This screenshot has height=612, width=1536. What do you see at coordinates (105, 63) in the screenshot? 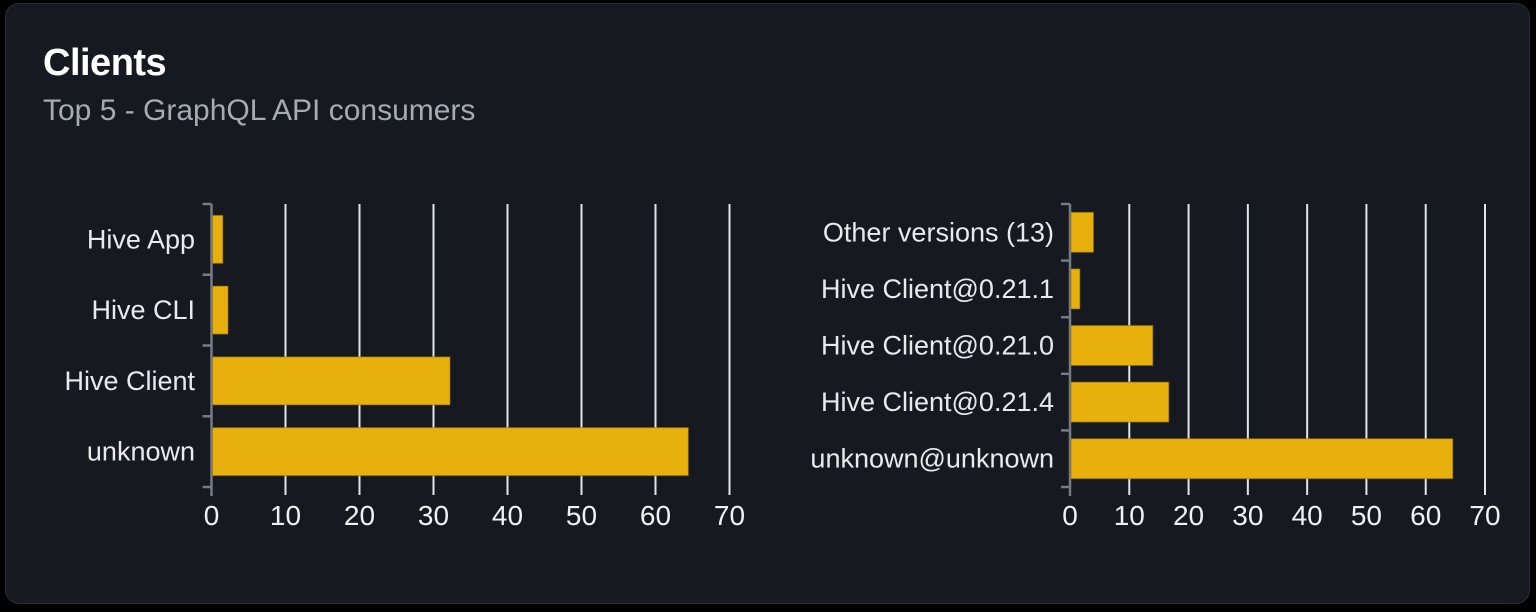
I see `card-title: Clients` at bounding box center [105, 63].